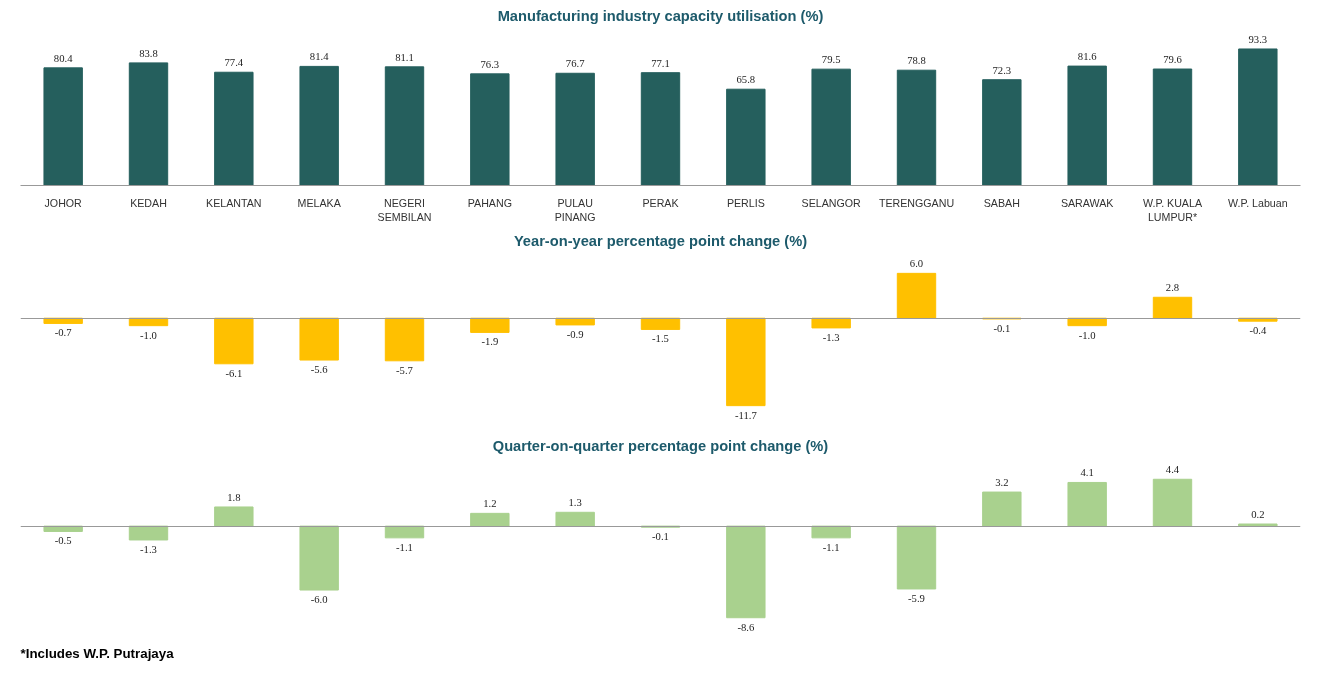  Describe the element at coordinates (1258, 331) in the screenshot. I see `data-label: -0.4` at that location.